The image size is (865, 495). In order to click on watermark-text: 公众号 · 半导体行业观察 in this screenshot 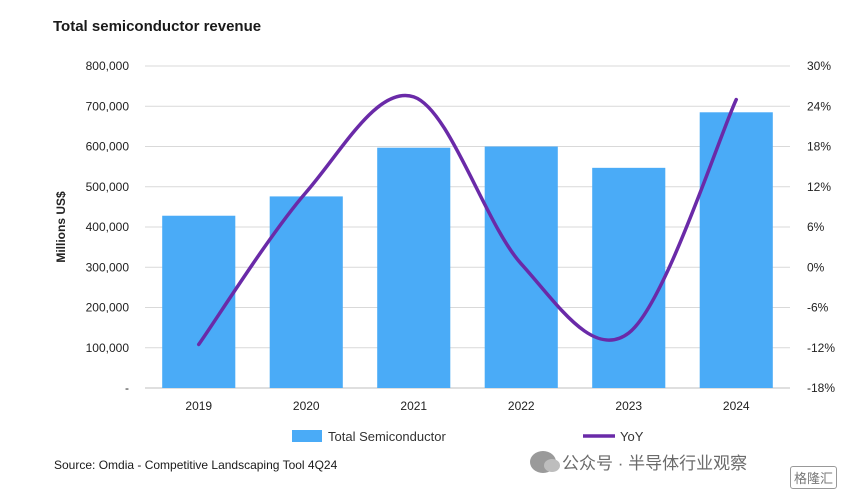, I will do `click(655, 463)`.